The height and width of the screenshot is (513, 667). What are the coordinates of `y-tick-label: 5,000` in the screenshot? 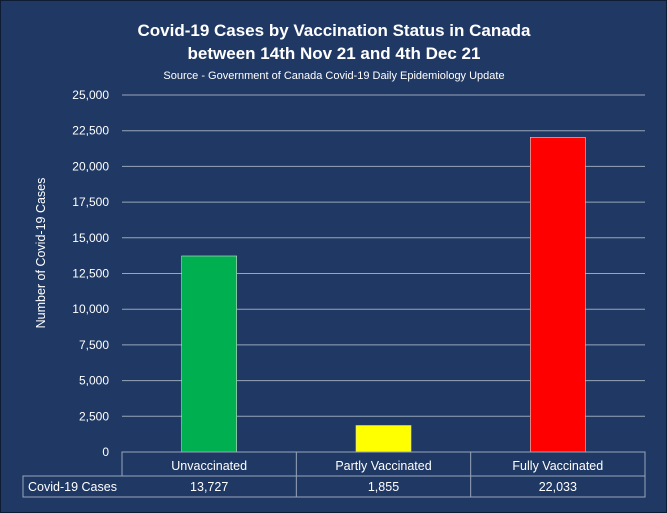 It's located at (94, 381).